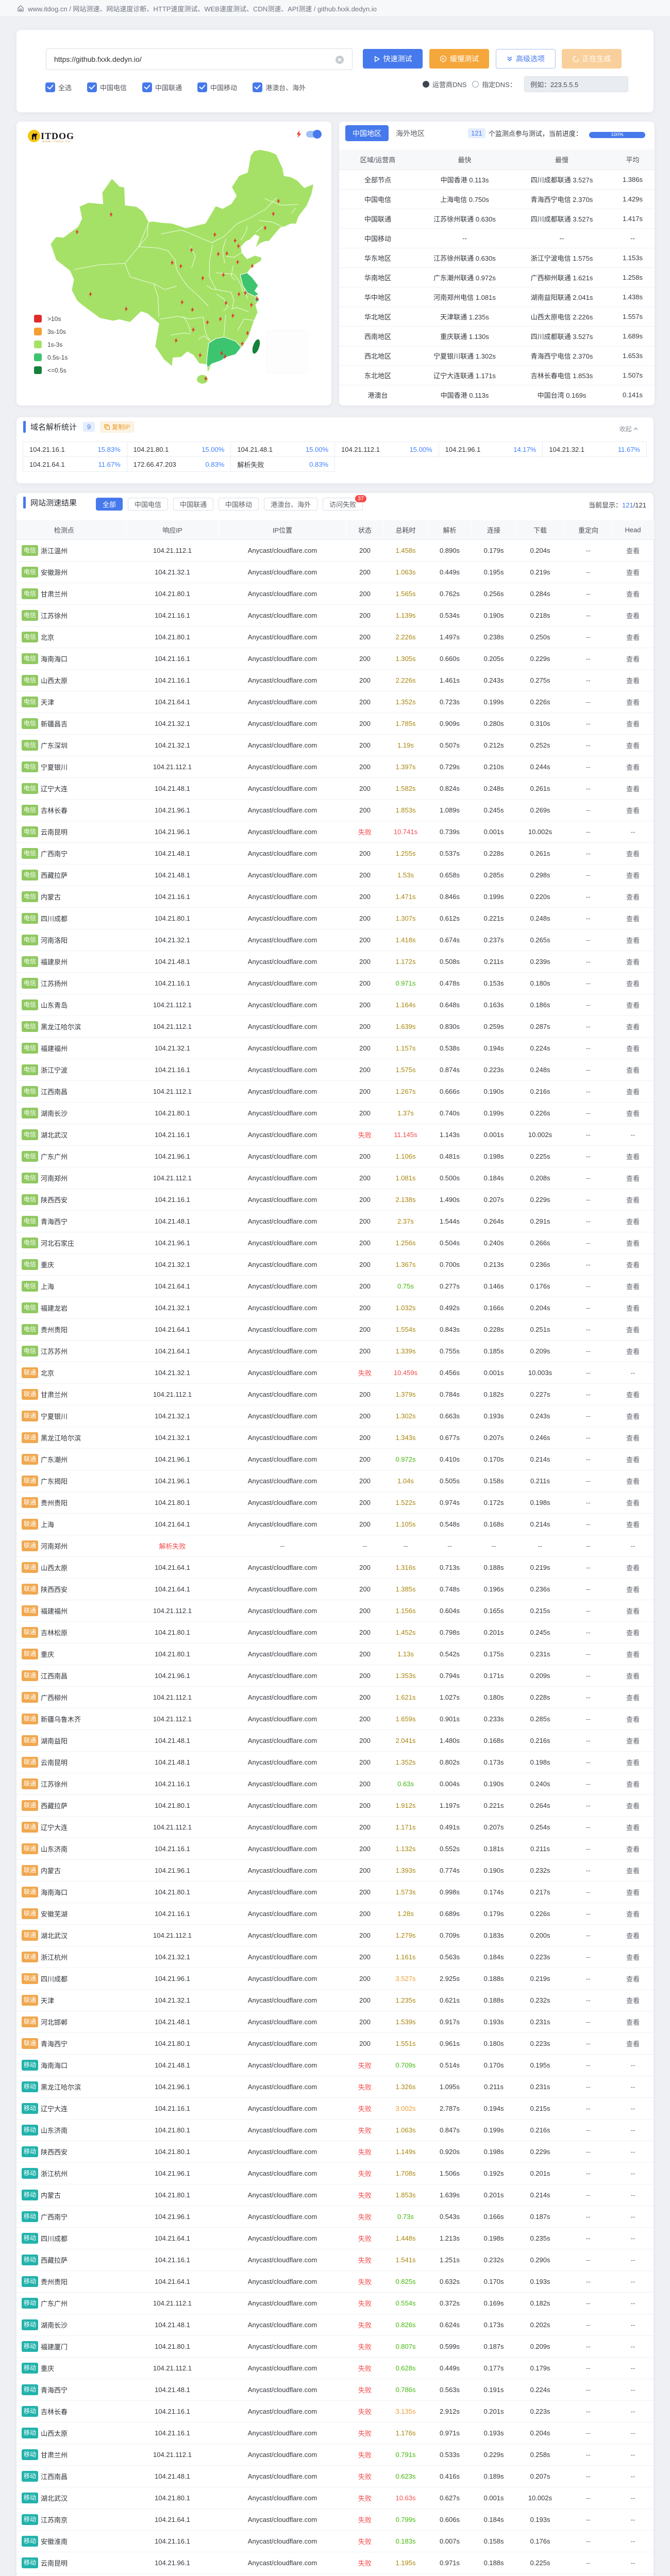 The image size is (670, 2576). I want to click on svg-text: WWW.ITDOG.CN, so click(56, 141).